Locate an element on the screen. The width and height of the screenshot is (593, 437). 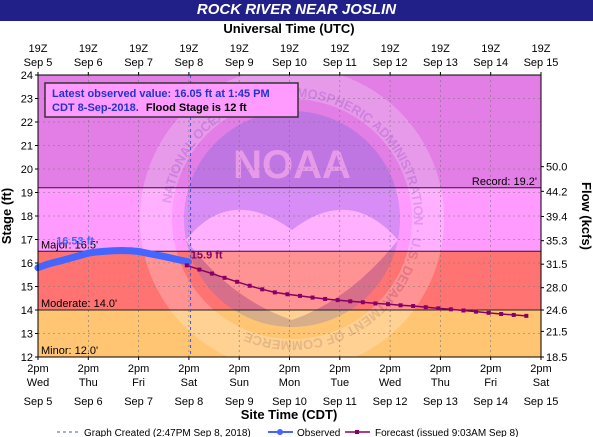
legend-forecast-marker is located at coordinates (357, 432).